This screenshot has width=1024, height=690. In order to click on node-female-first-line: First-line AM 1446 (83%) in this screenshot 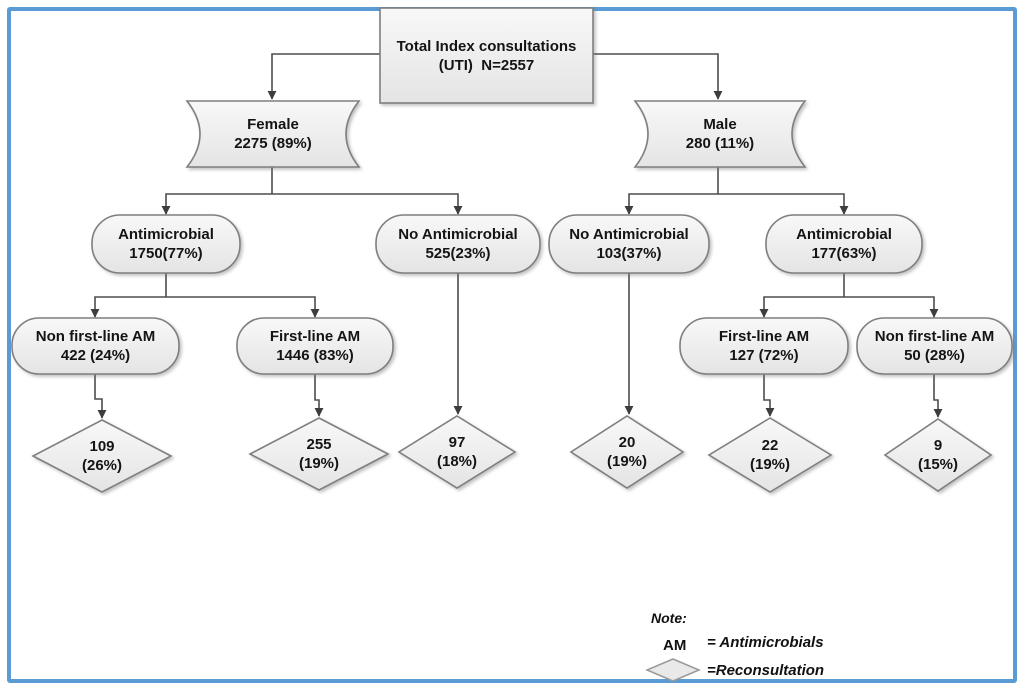, I will do `click(315, 346)`.